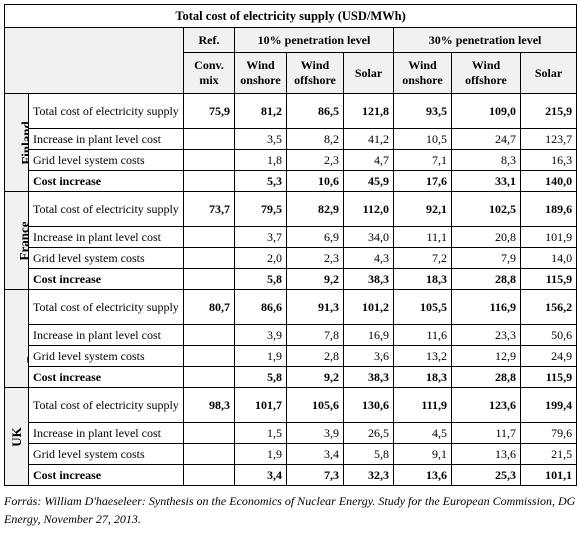 The width and height of the screenshot is (580, 541). What do you see at coordinates (486, 181) in the screenshot?
I see `value-cell-w30off: 33,1` at bounding box center [486, 181].